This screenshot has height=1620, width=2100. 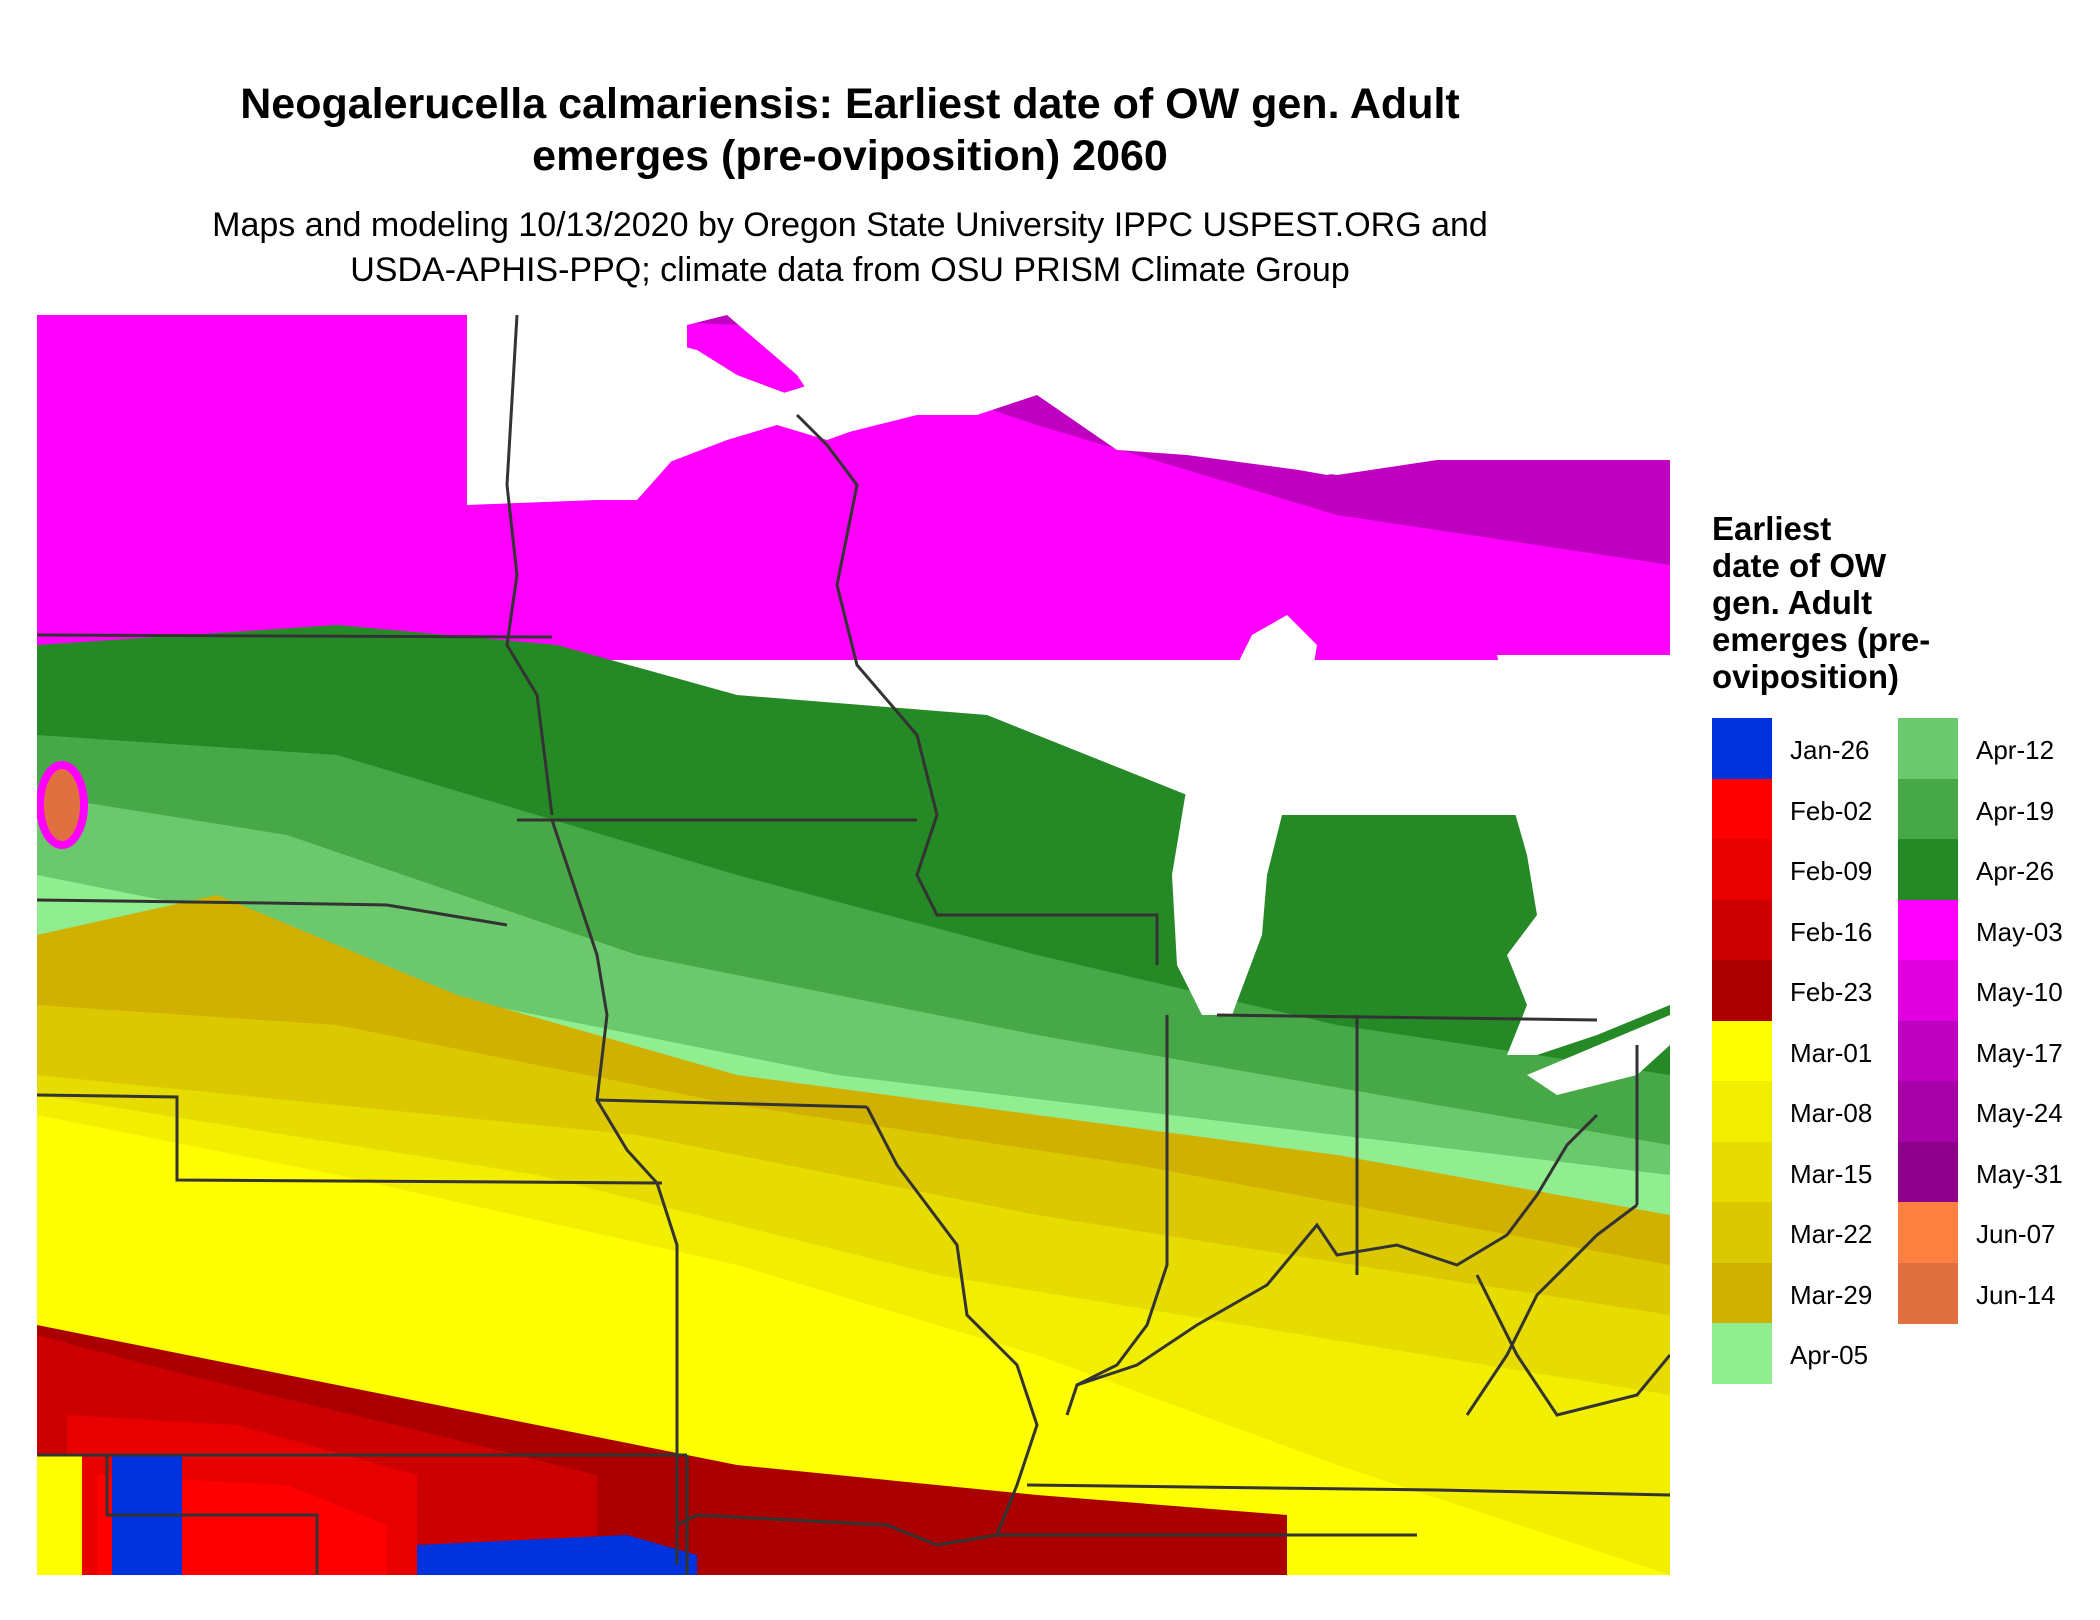 I want to click on legend-item: Mar-22, so click(x=1812, y=1232).